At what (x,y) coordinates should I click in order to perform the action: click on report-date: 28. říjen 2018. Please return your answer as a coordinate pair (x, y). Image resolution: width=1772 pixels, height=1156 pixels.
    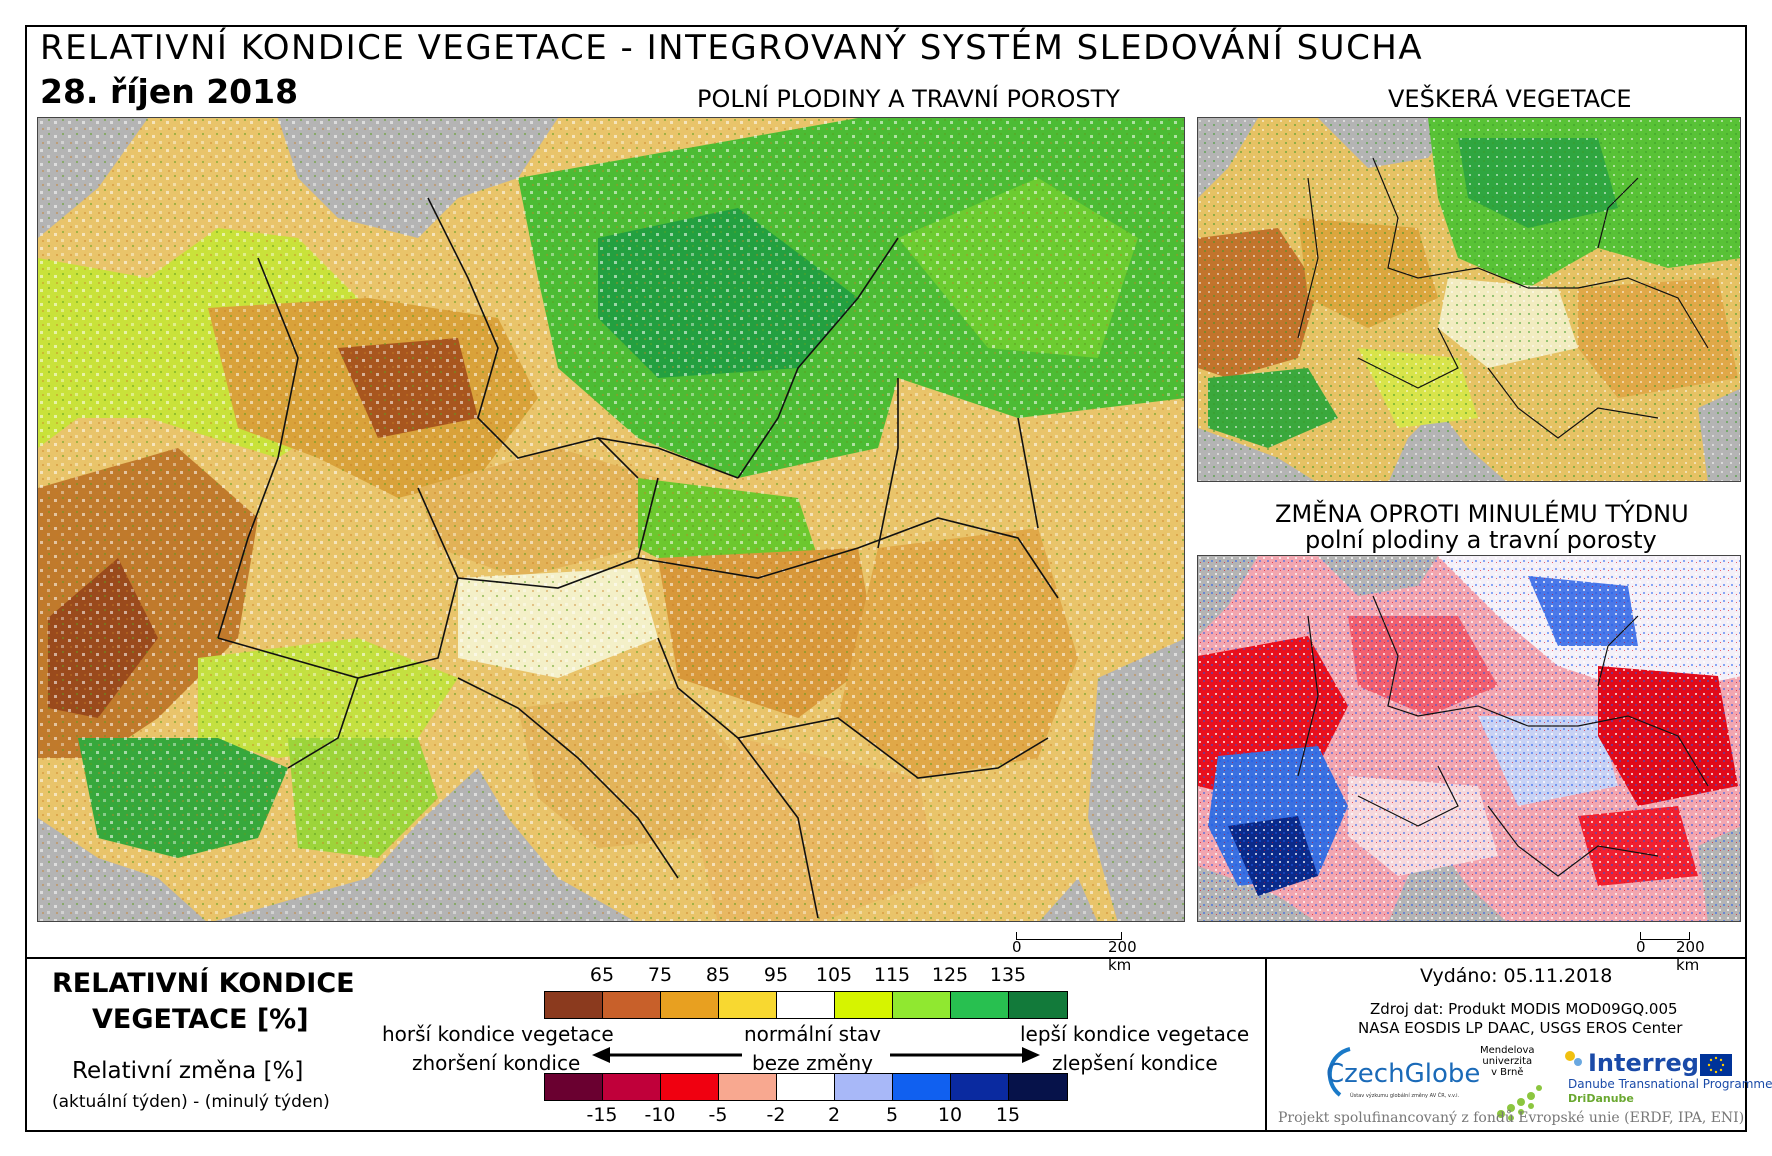
    Looking at the image, I should click on (169, 91).